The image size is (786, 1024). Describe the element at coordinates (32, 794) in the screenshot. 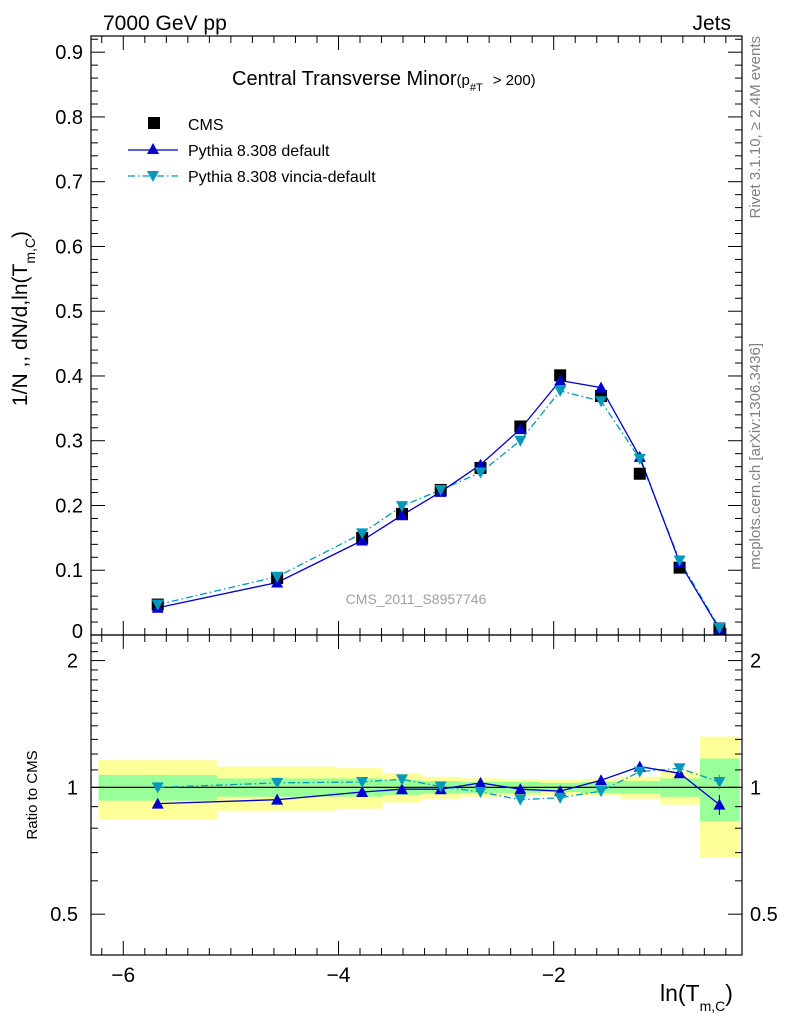

I see `ratio-y-axis-label: Ratio to CMS` at that location.